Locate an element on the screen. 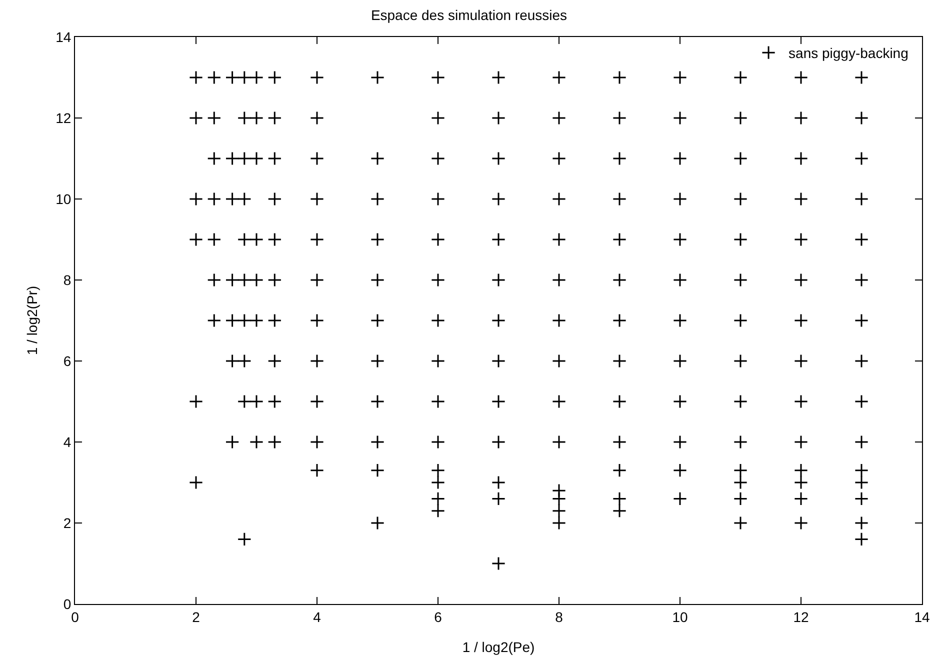 This screenshot has width=938, height=672. x-tick-label: 14 is located at coordinates (922, 616).